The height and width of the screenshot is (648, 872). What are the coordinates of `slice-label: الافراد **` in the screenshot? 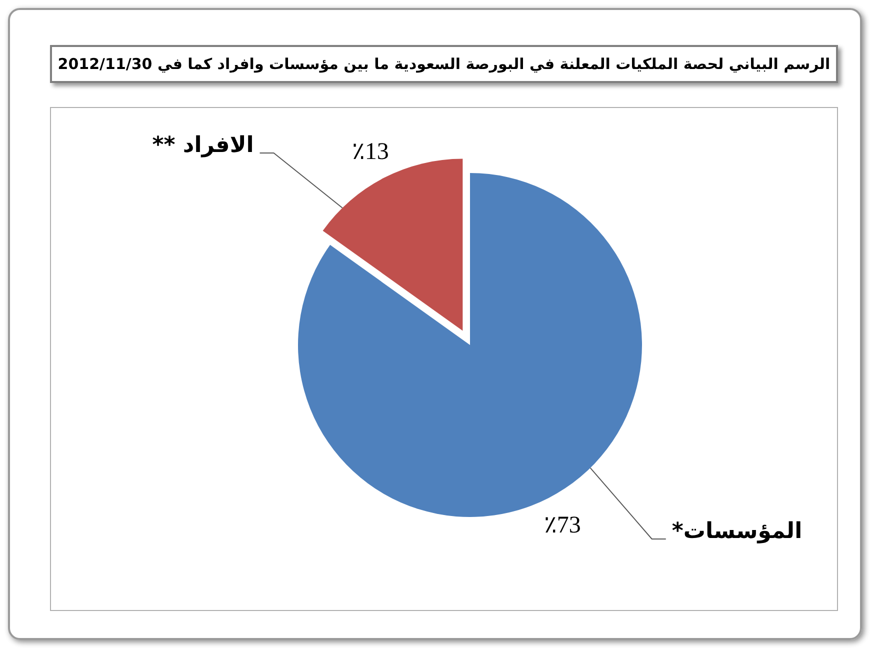 It's located at (203, 145).